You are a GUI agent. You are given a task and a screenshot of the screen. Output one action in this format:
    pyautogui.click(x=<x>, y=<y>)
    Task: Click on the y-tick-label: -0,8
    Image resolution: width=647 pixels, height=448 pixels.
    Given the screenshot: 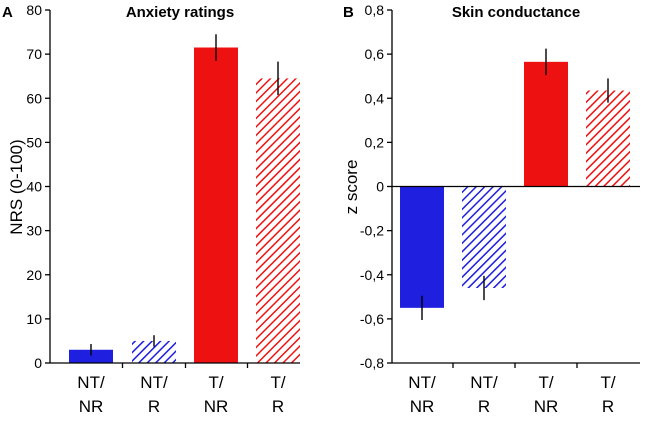 What is the action you would take?
    pyautogui.click(x=372, y=363)
    